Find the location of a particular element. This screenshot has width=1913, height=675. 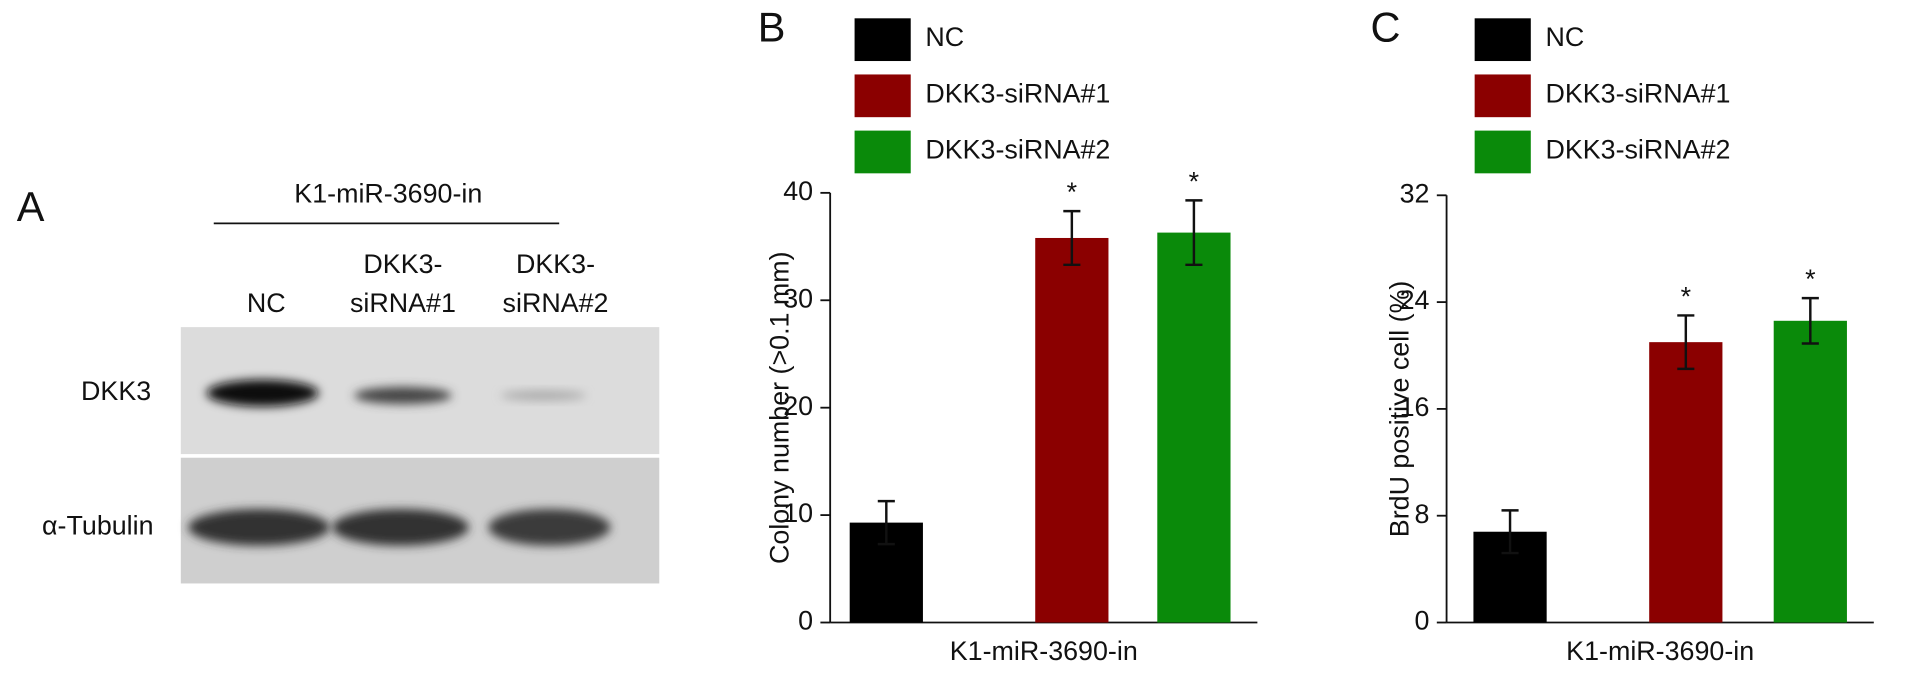

row-label: α-Tubulin is located at coordinates (98, 525).